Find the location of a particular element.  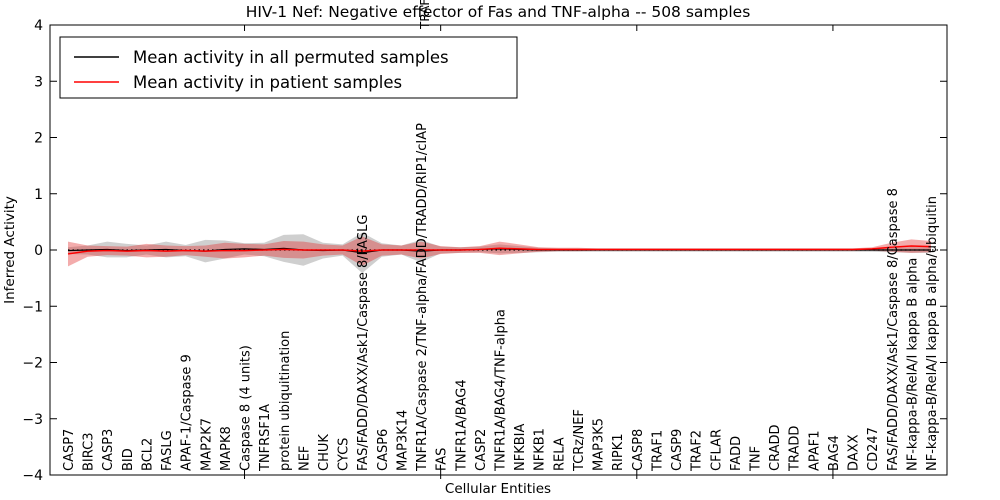

x-tick-label: TNFR1A/BAG4/TNF-alpha is located at coordinates (501, 390).